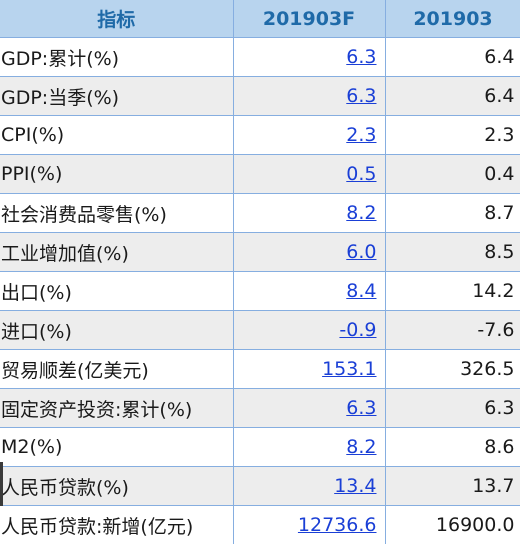  What do you see at coordinates (361, 252) in the screenshot?
I see `forecast-link: 6.0` at bounding box center [361, 252].